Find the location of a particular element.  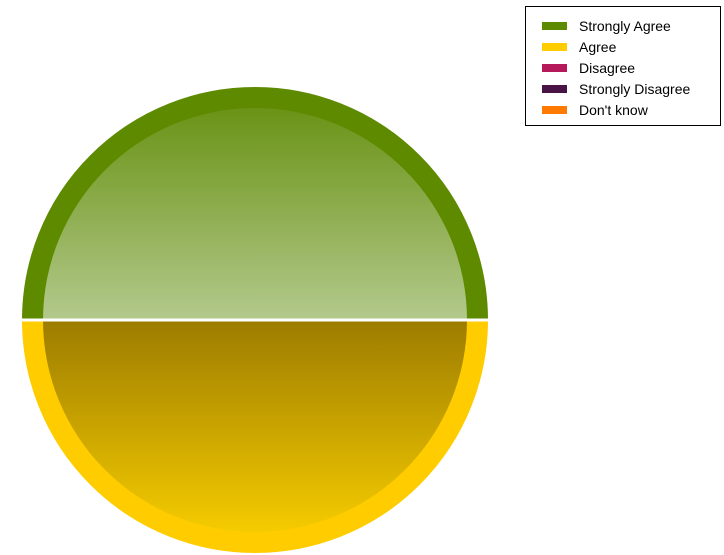

legend-item-dont-know: Don't know is located at coordinates (623, 109).